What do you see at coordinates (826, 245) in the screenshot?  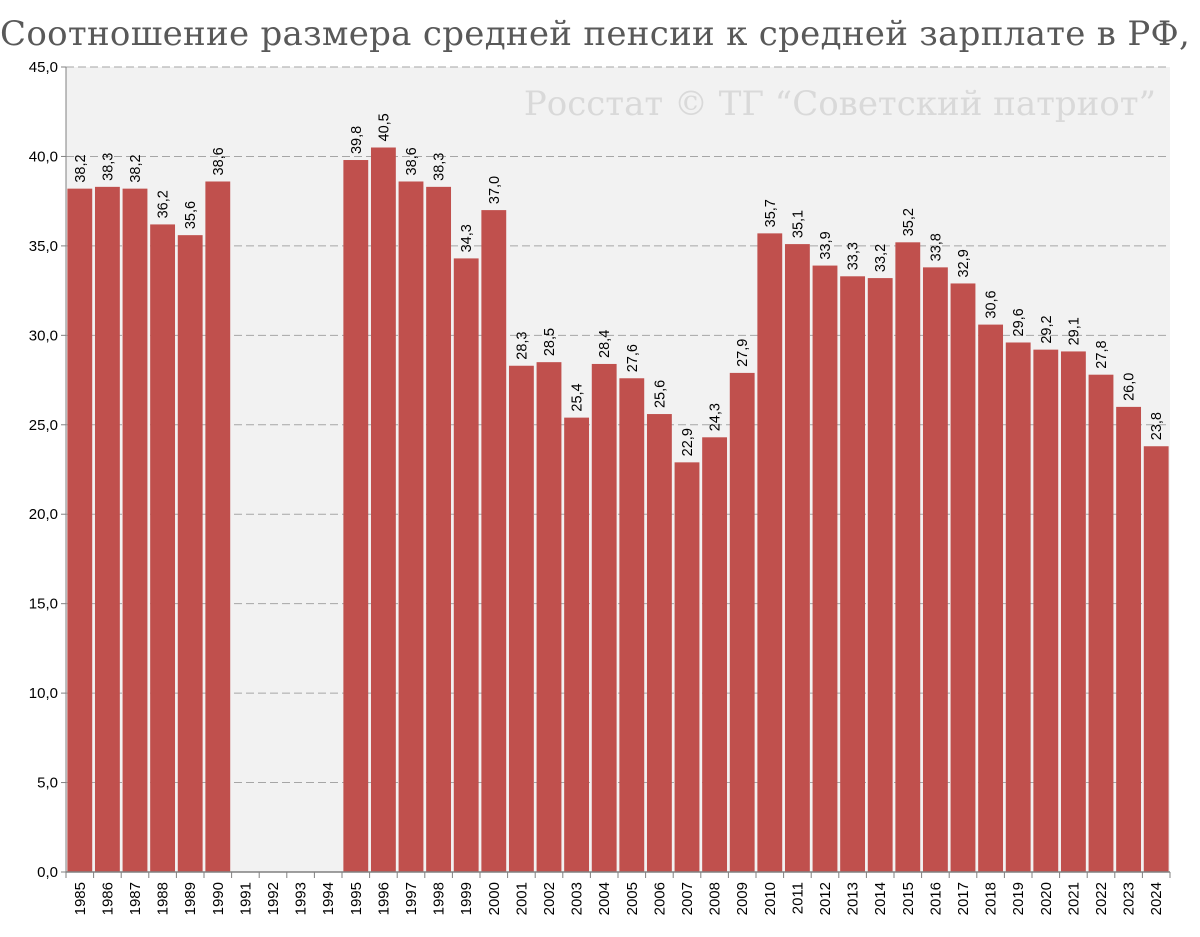 I see `data-label: 33,9` at bounding box center [826, 245].